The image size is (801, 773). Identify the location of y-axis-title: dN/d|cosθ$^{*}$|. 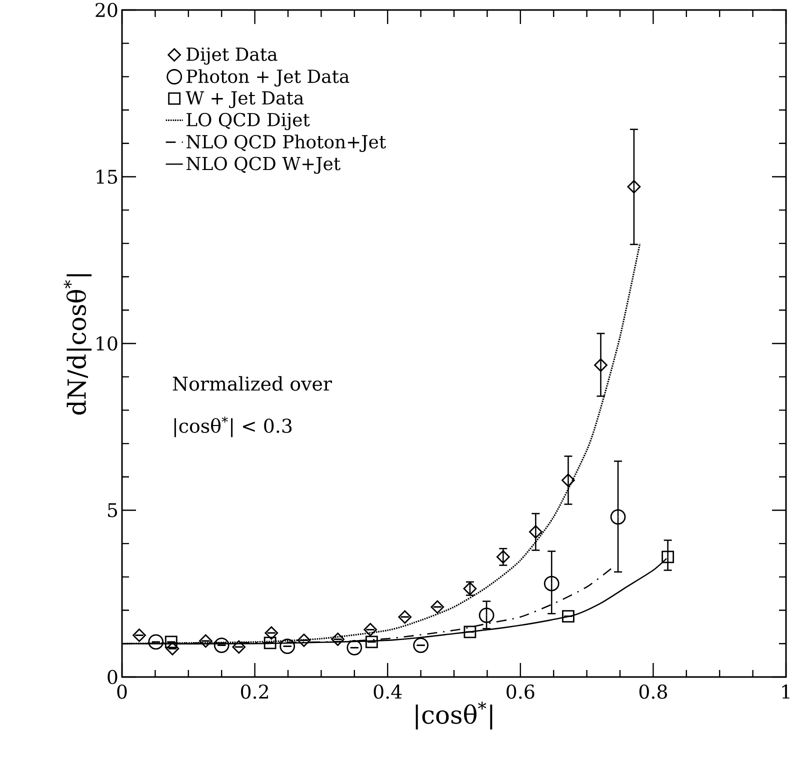
(78, 344).